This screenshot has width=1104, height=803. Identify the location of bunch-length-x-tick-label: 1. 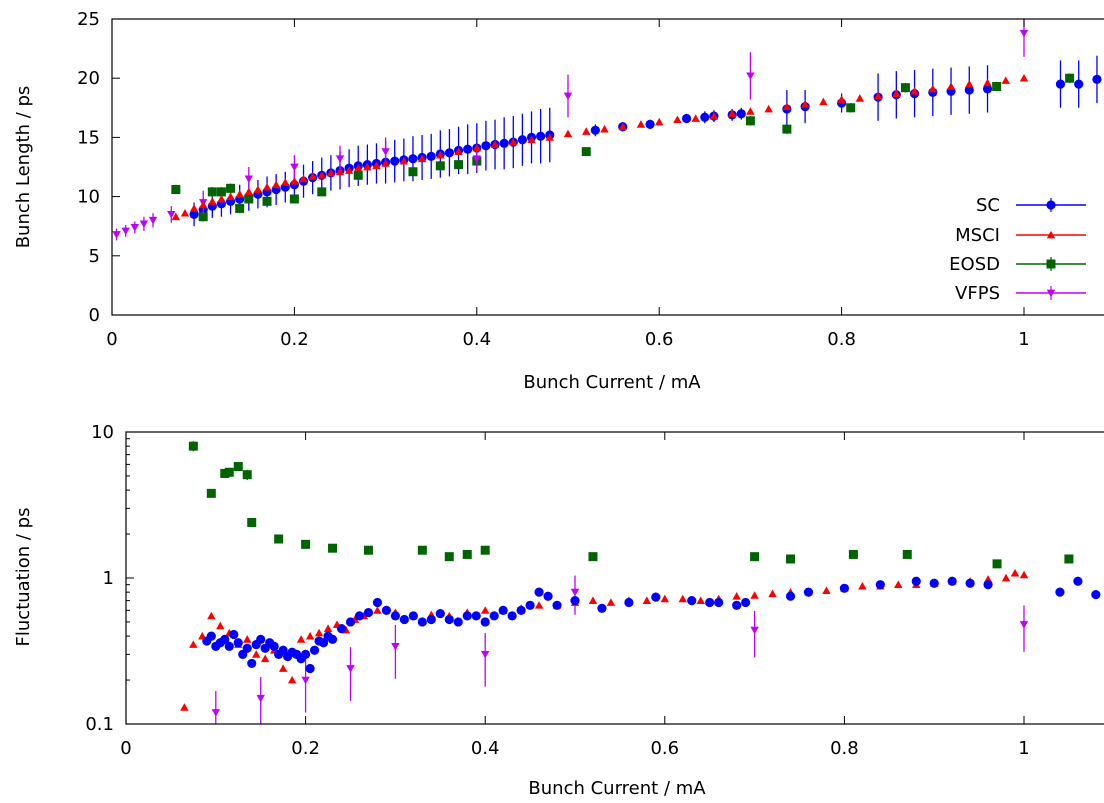
(1023, 339).